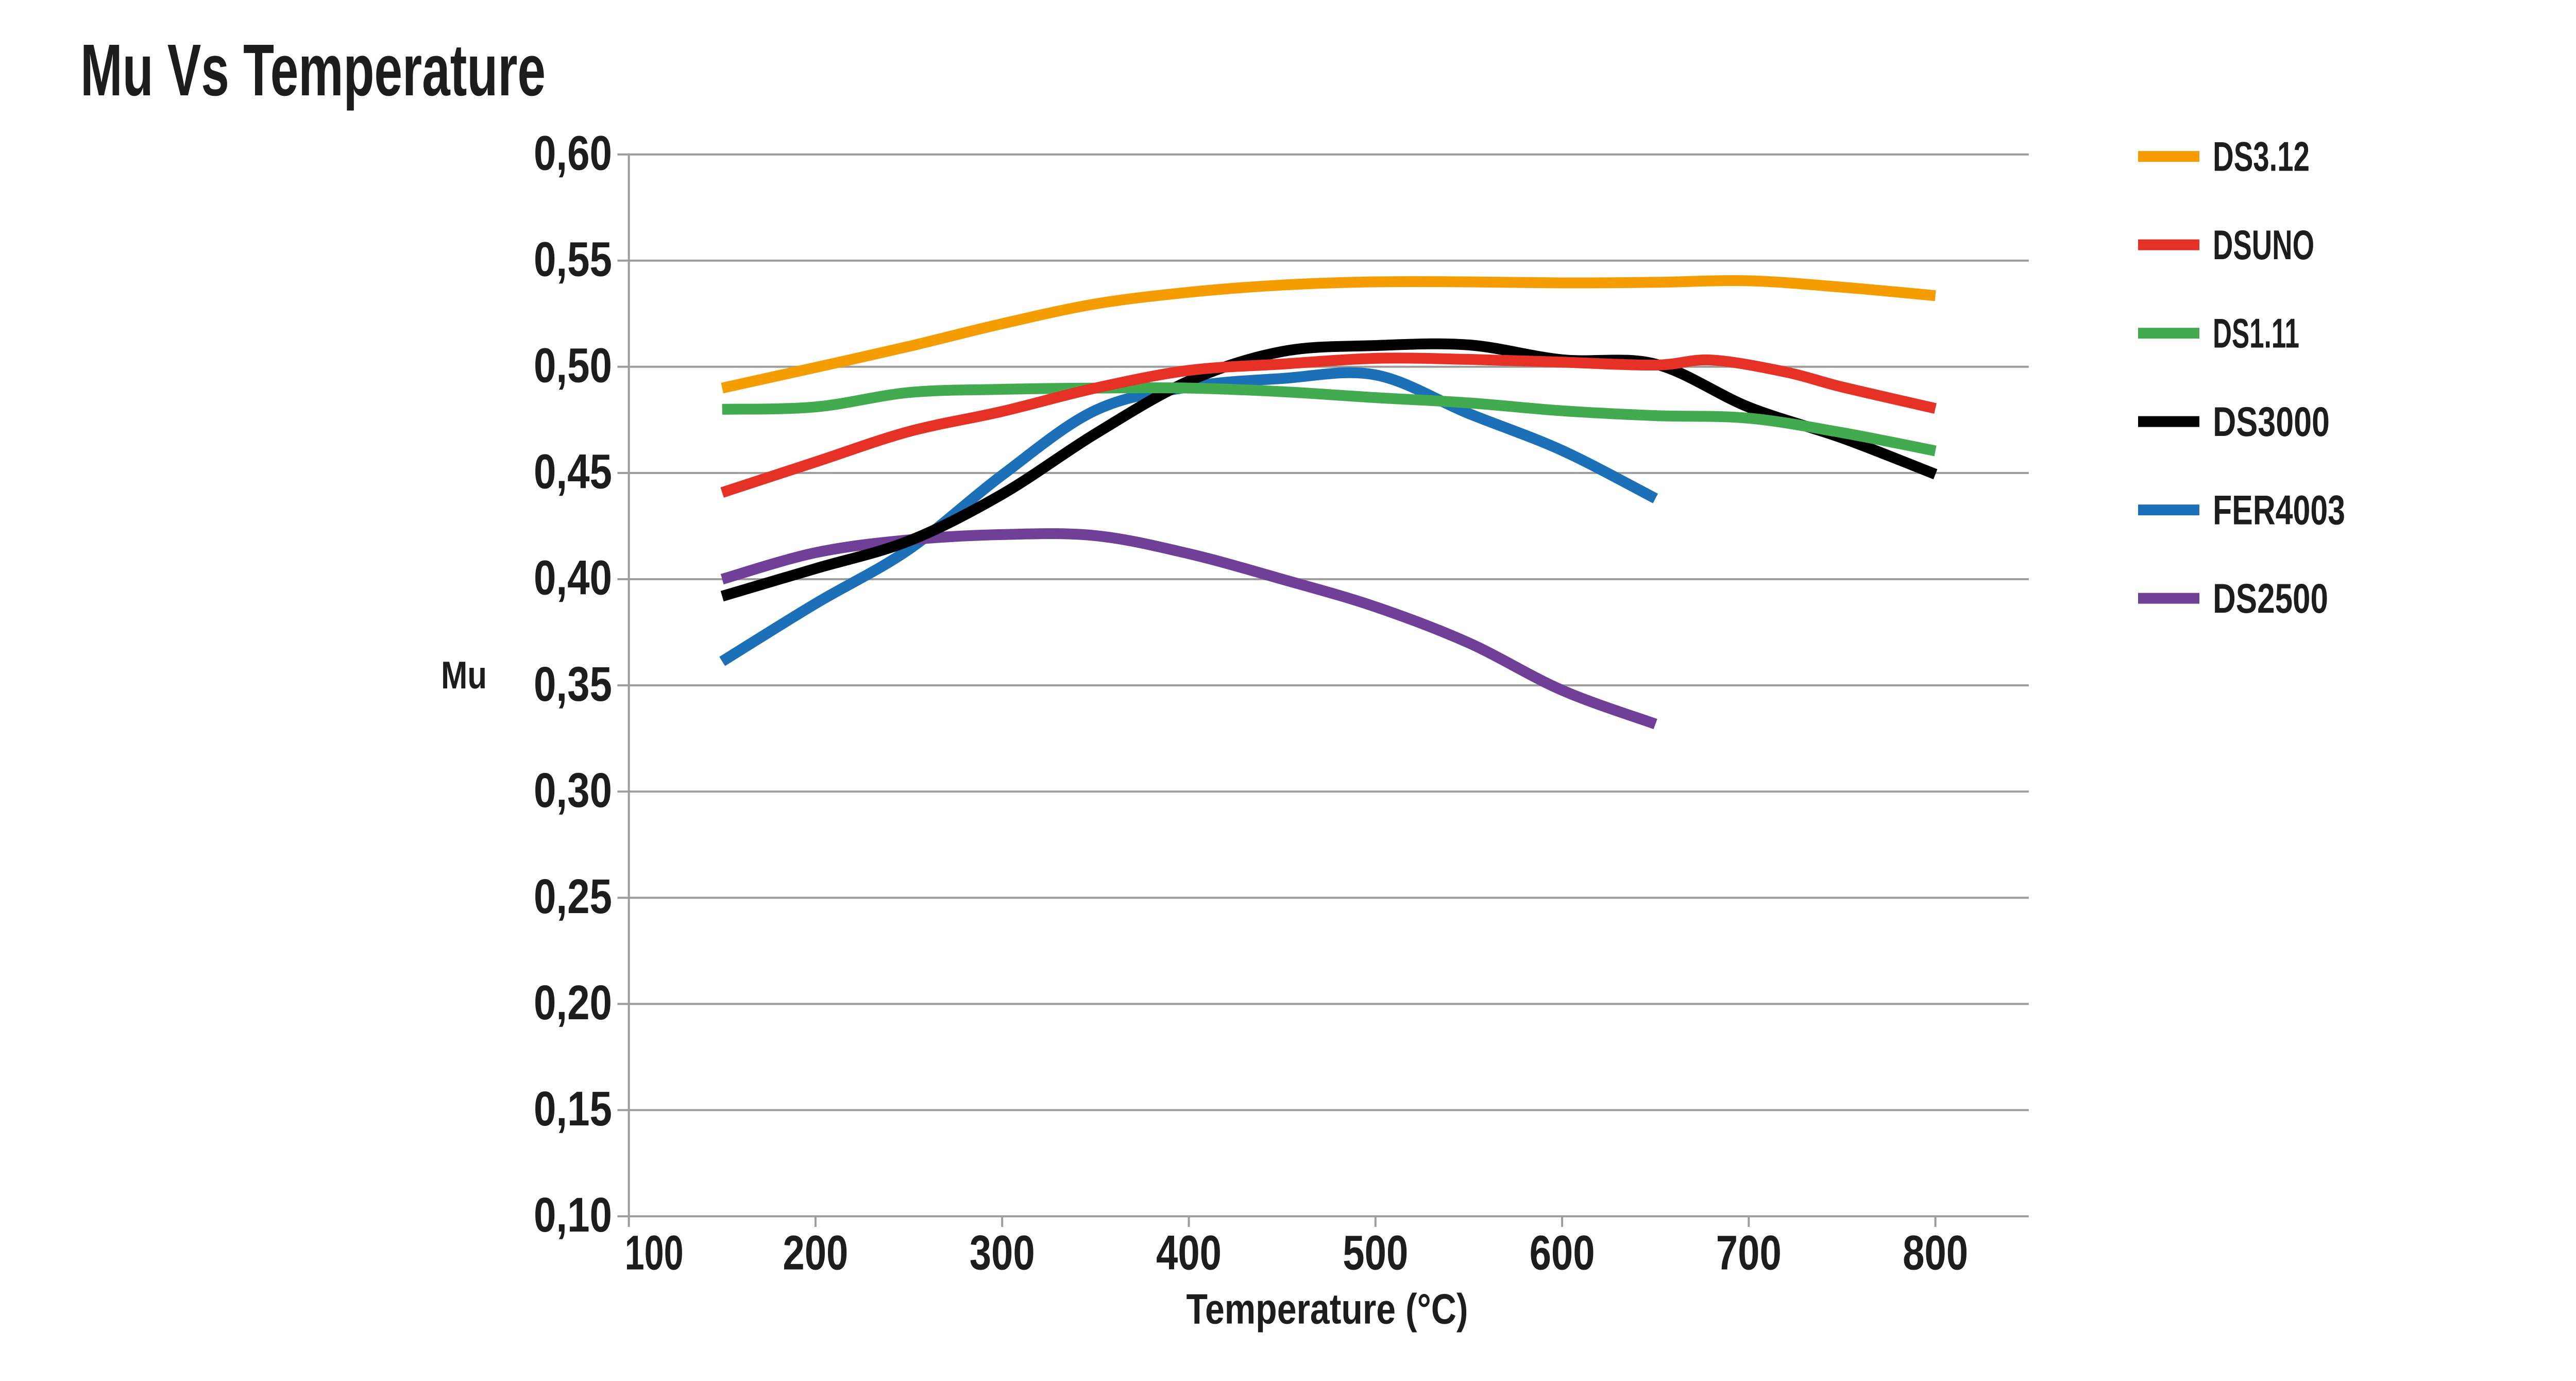 The image size is (2576, 1381). I want to click on svg-text: 0,30, so click(573, 790).